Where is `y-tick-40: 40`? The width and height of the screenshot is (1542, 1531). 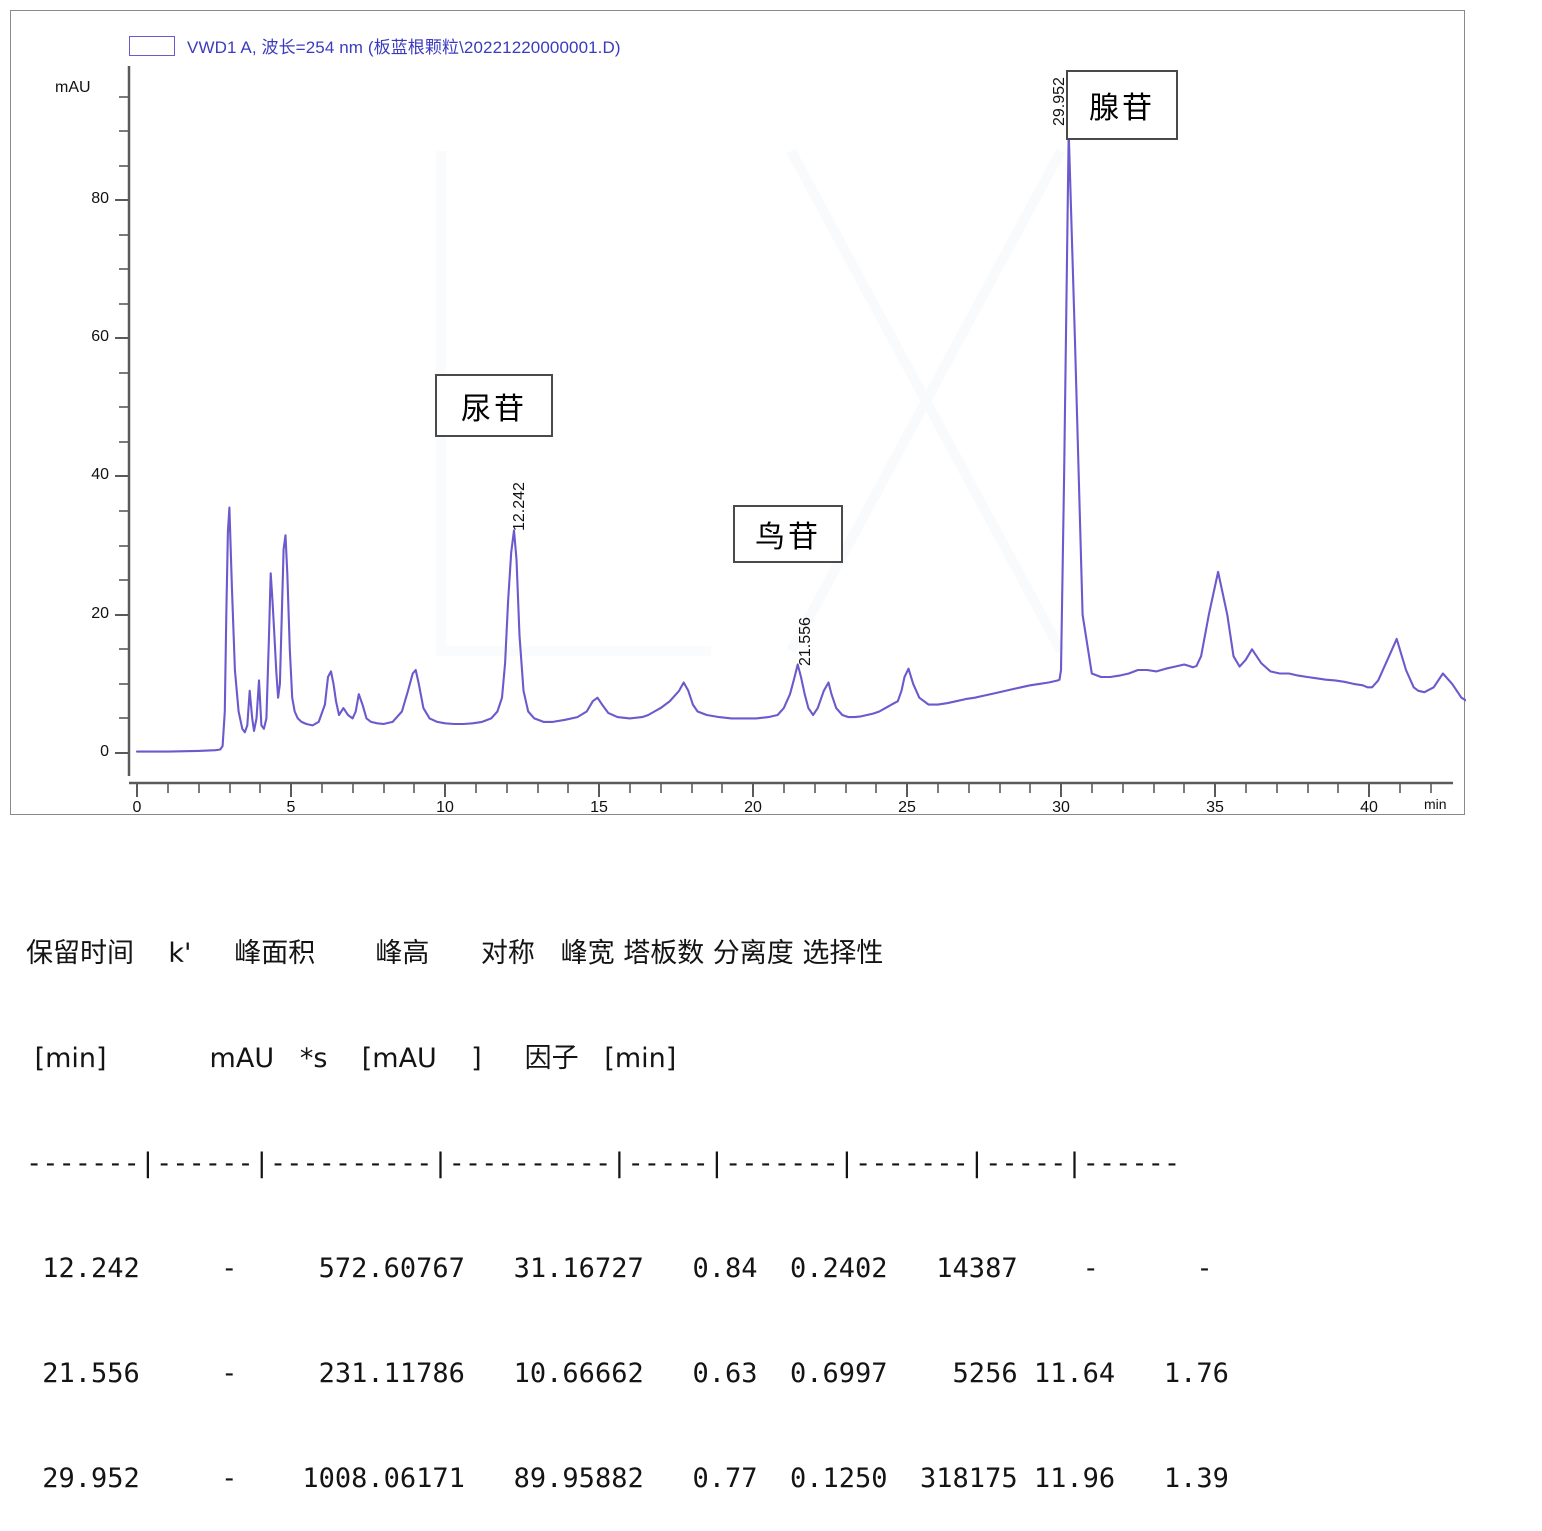 y-tick-40: 40 is located at coordinates (100, 474).